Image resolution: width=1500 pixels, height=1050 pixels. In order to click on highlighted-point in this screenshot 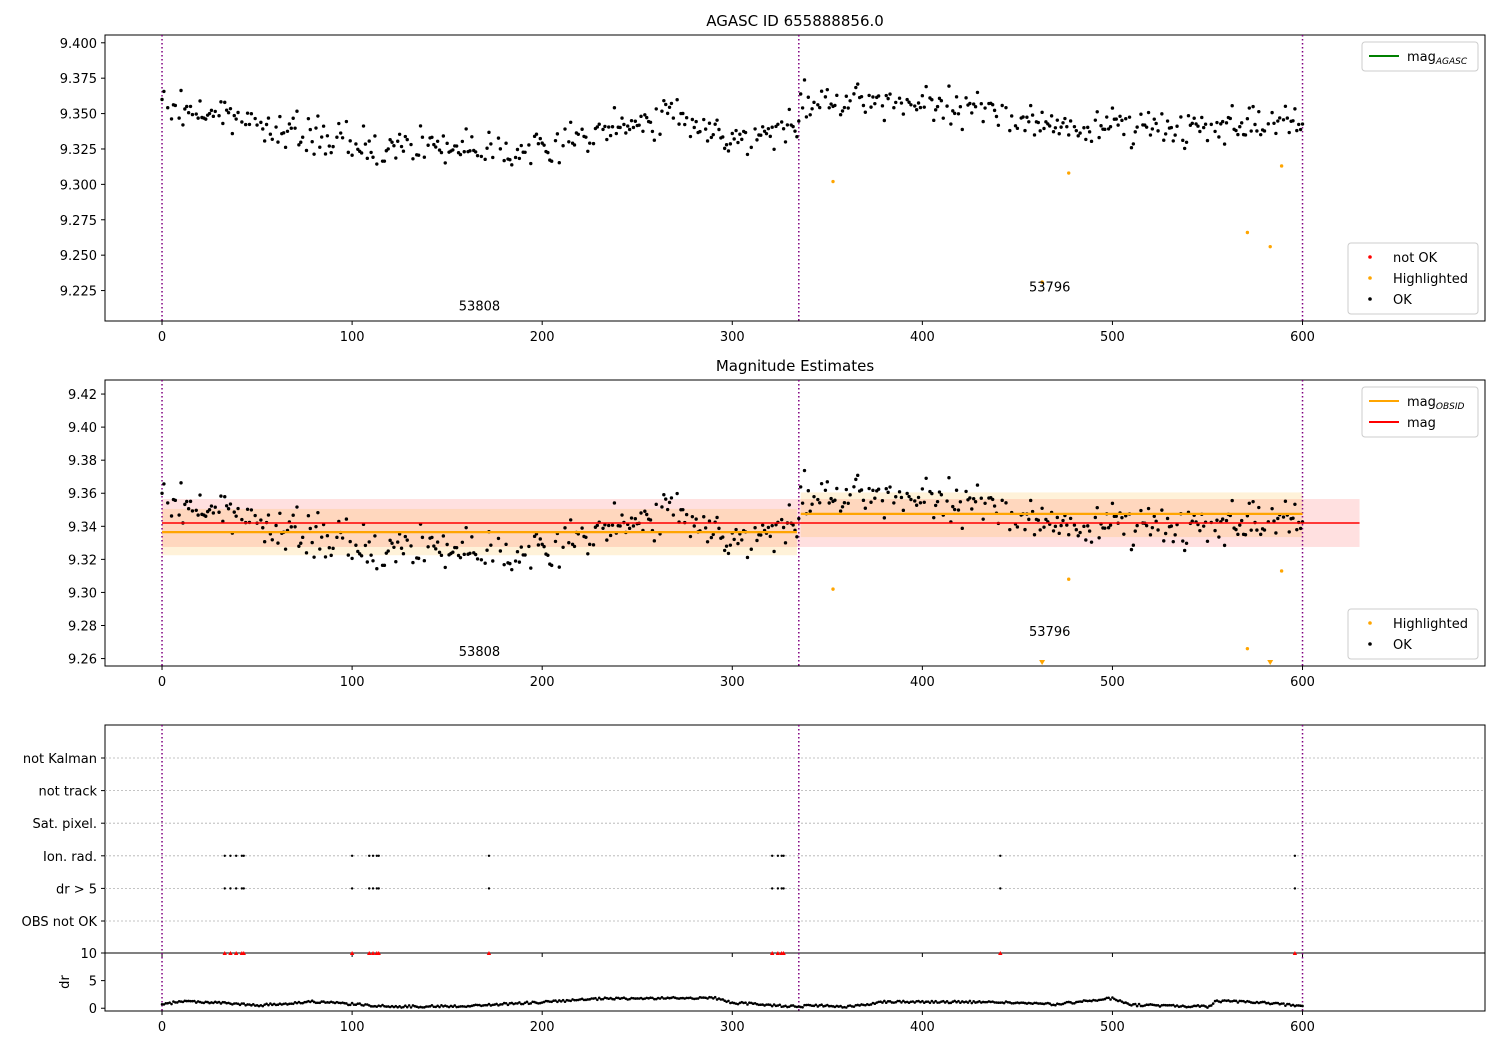, I will do `click(1281, 571)`.